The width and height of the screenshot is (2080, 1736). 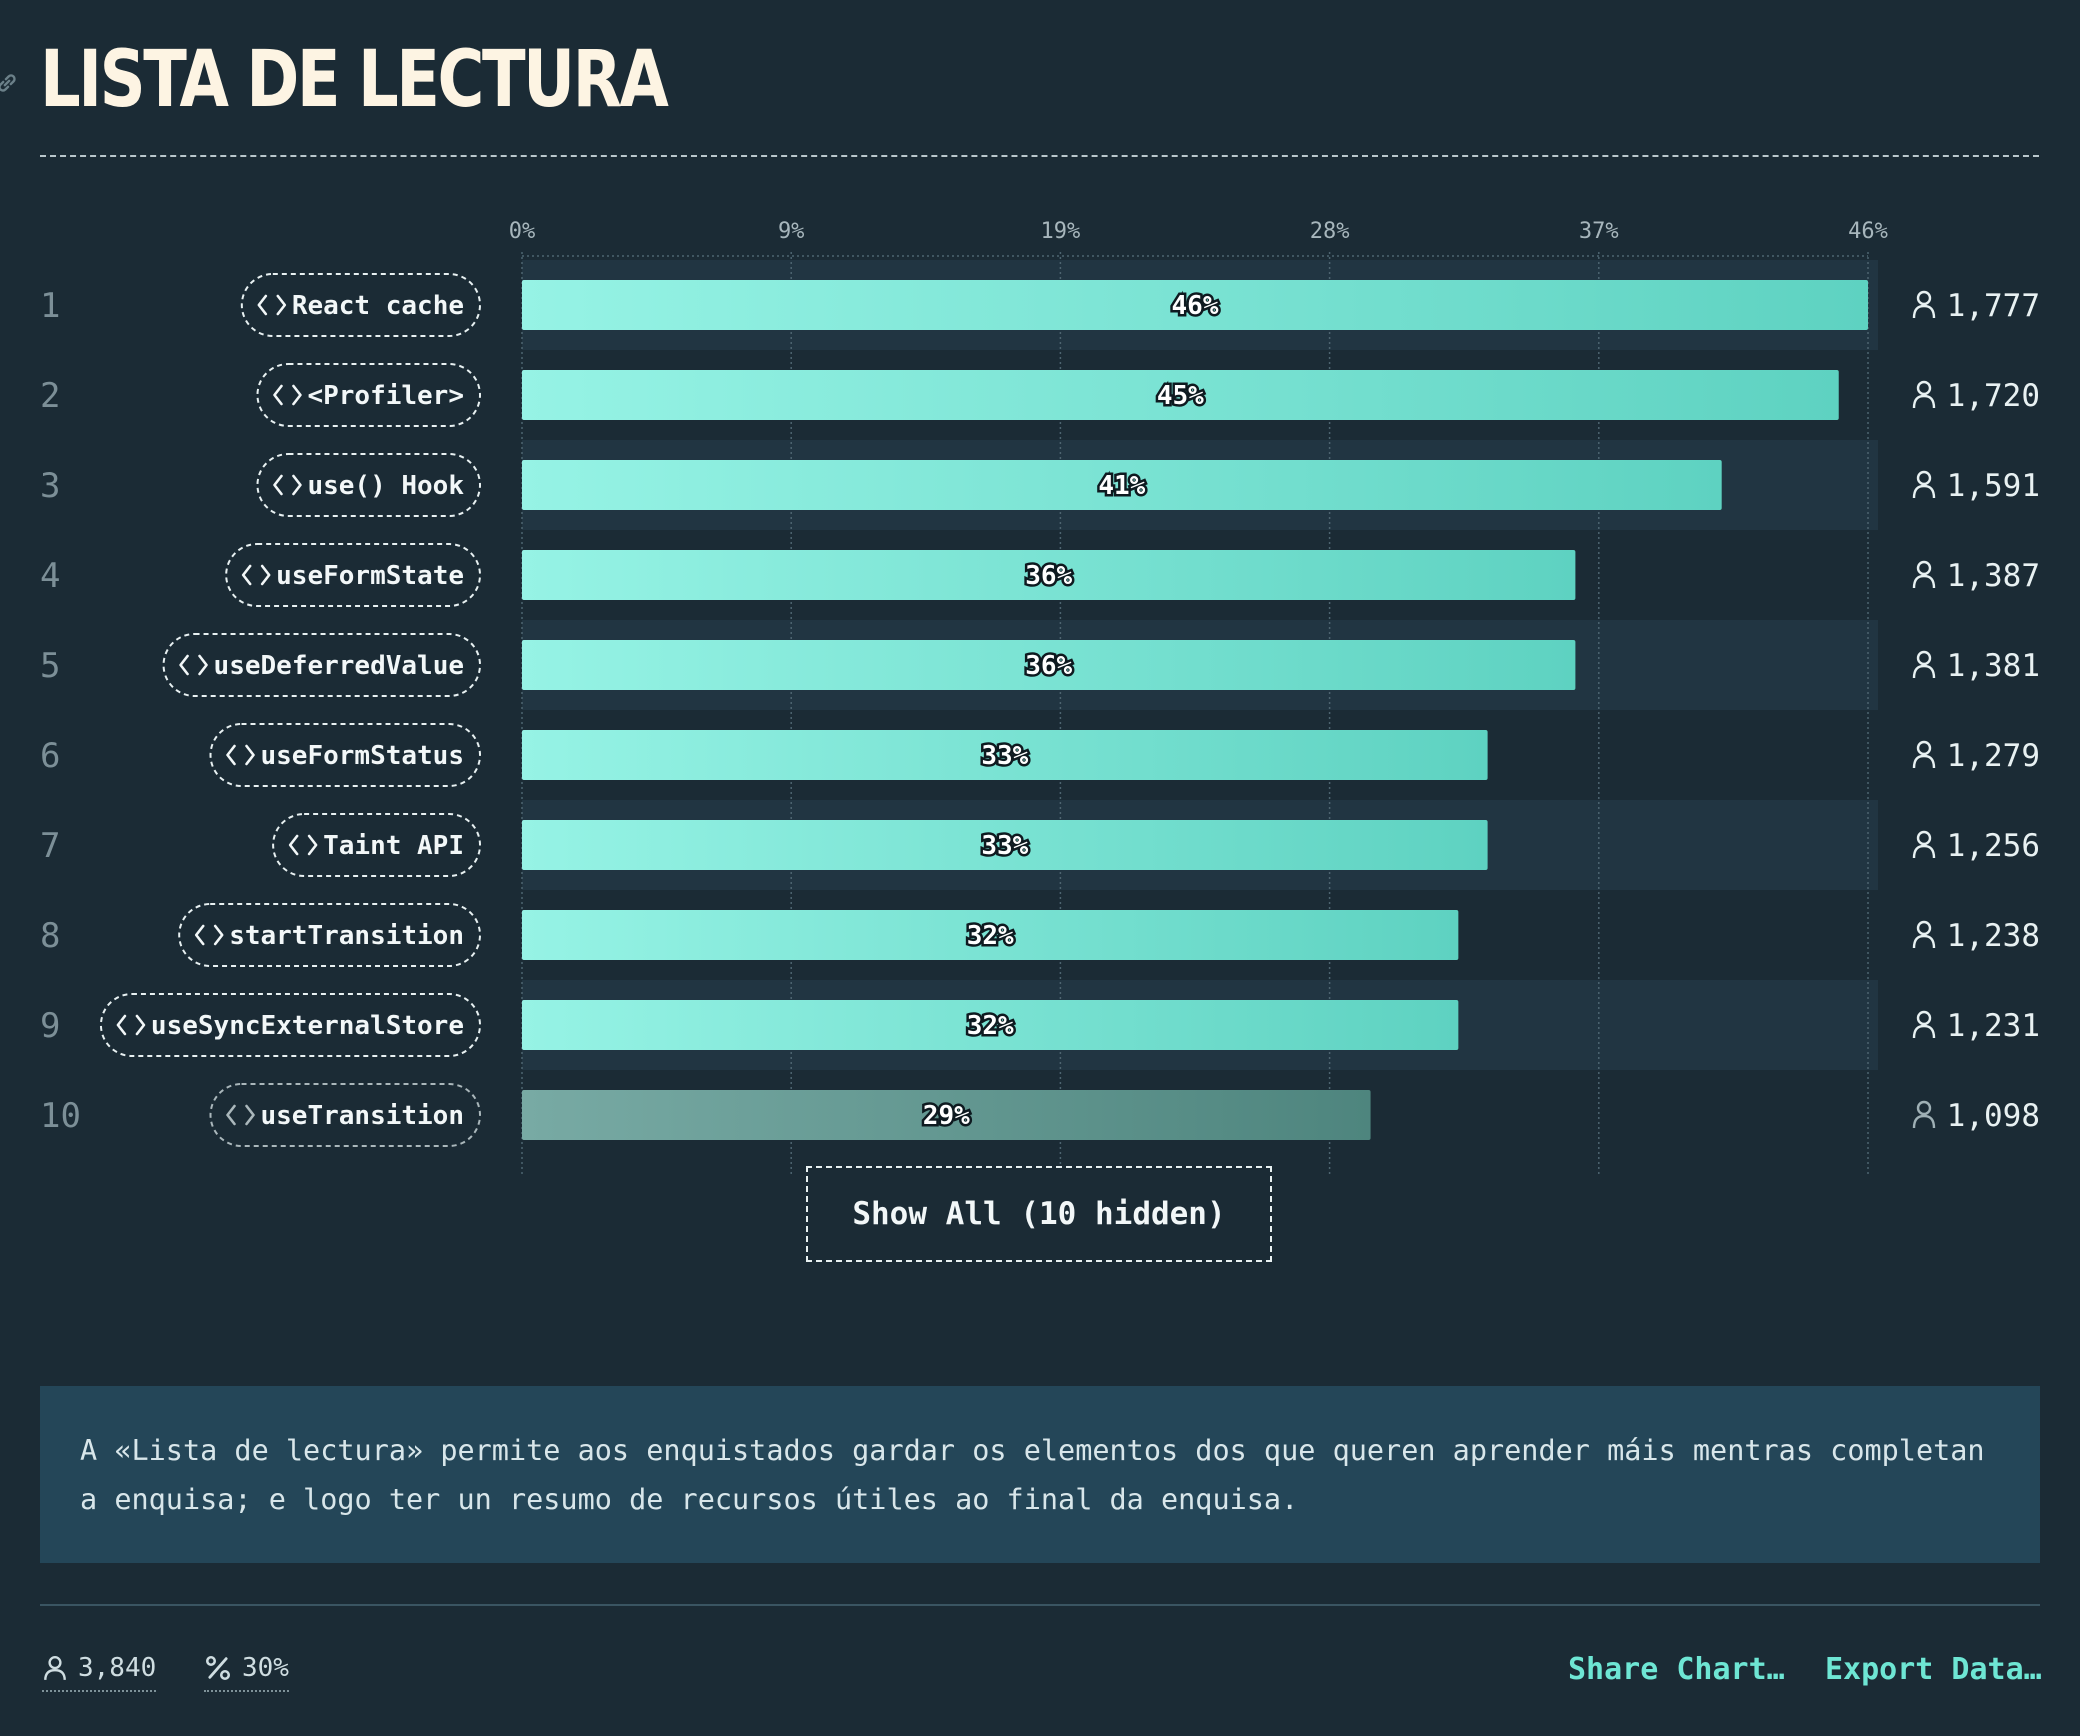 I want to click on rank-number: 10, so click(x=60, y=1116).